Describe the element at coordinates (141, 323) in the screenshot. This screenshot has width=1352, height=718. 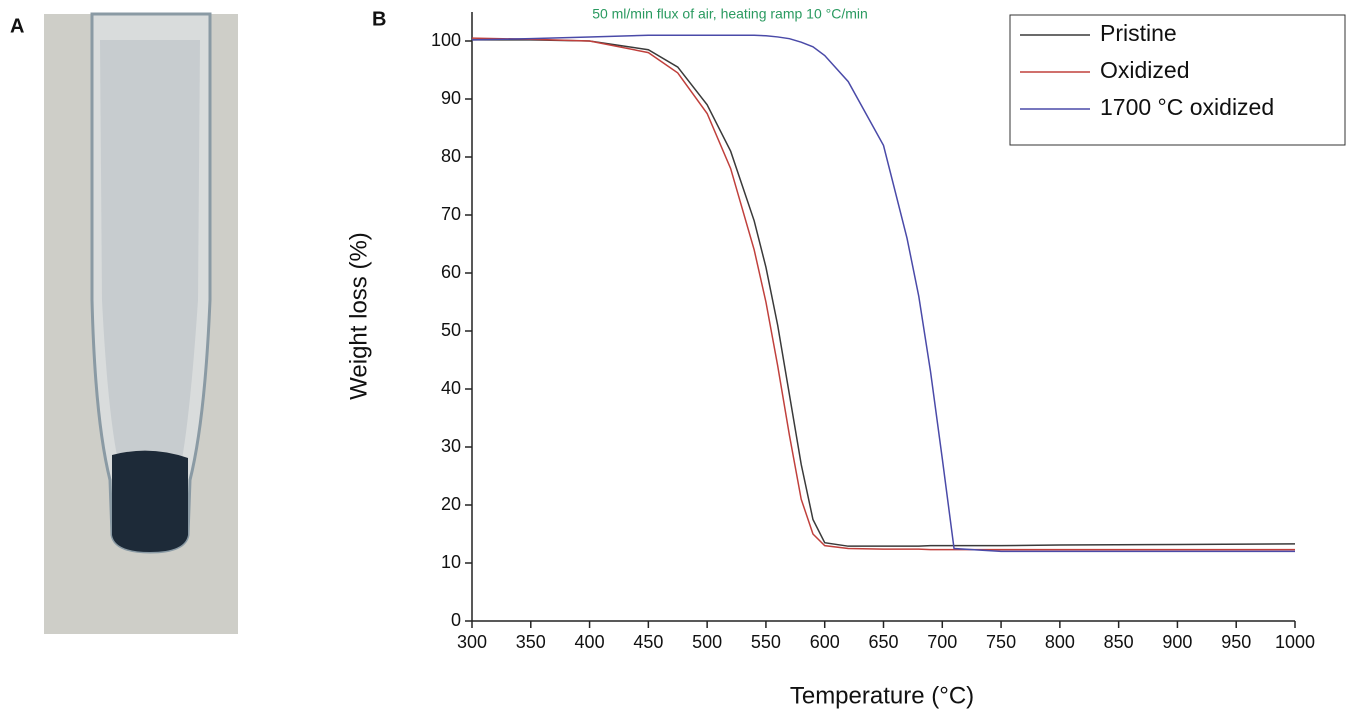
I see `photo` at that location.